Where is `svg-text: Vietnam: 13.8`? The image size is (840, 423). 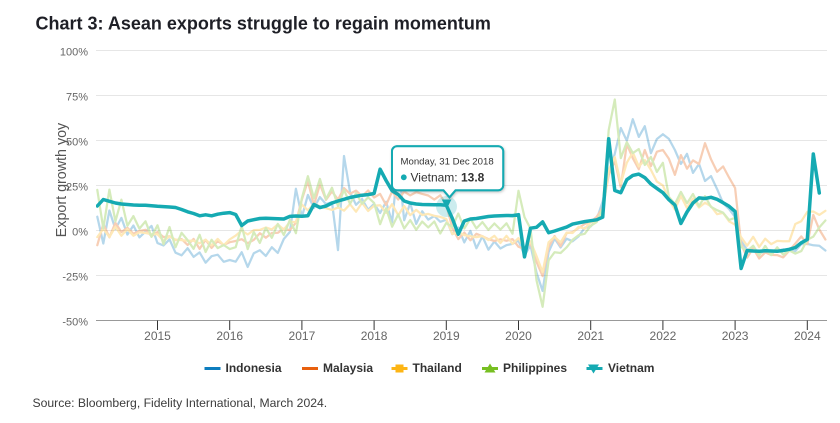 svg-text: Vietnam: 13.8 is located at coordinates (448, 177).